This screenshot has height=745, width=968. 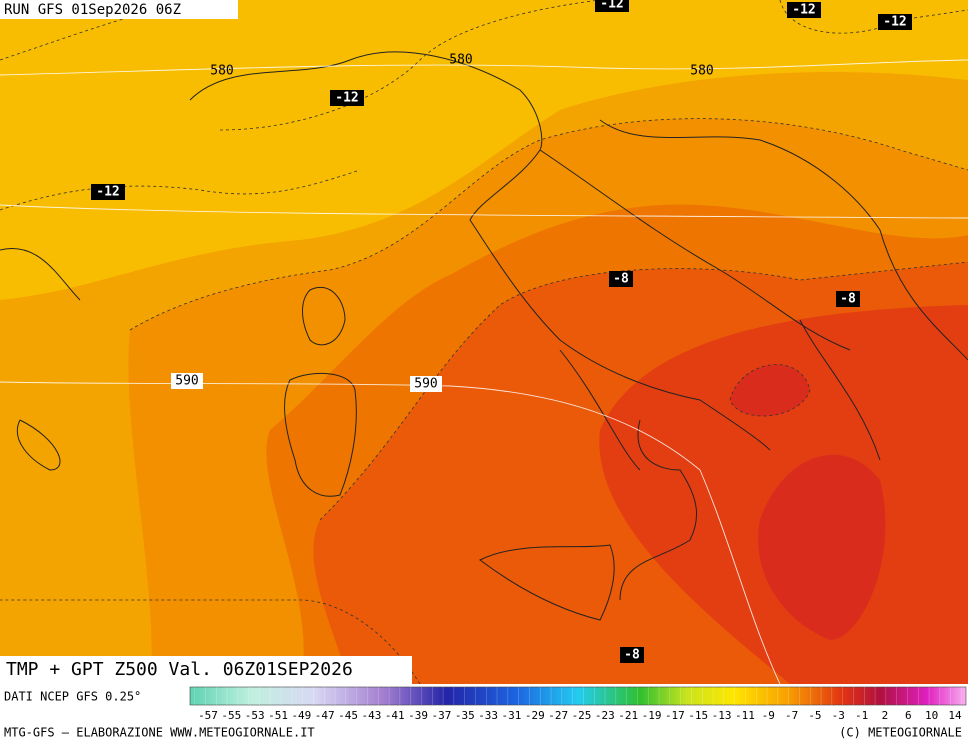 What do you see at coordinates (768, 715) in the screenshot?
I see `colorbar-label: -9` at bounding box center [768, 715].